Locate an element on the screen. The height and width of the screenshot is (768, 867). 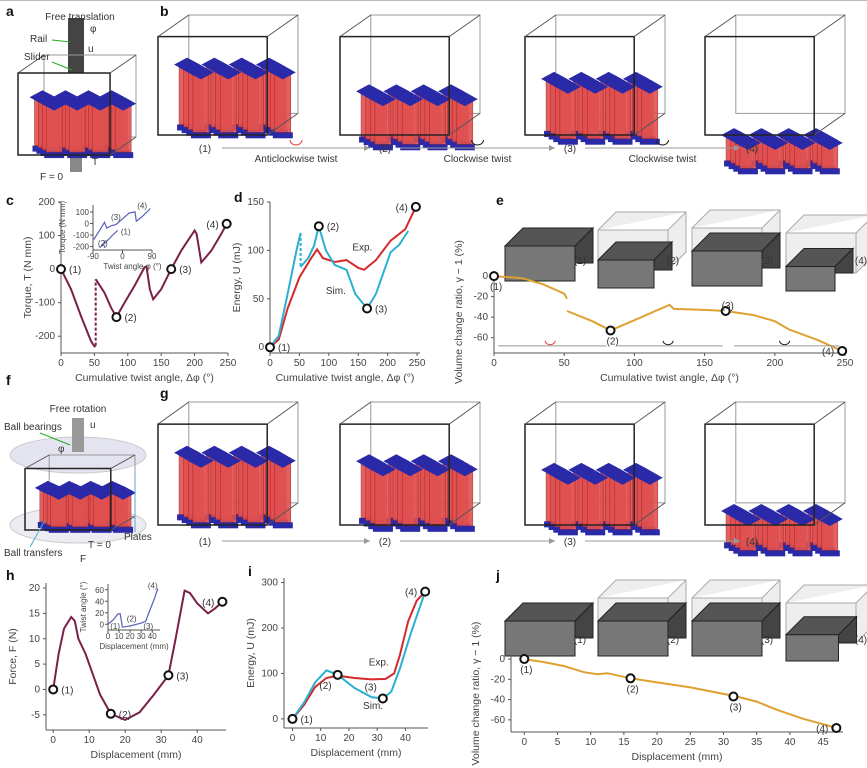
y-tick-label: 10 is located at coordinates (35, 639).